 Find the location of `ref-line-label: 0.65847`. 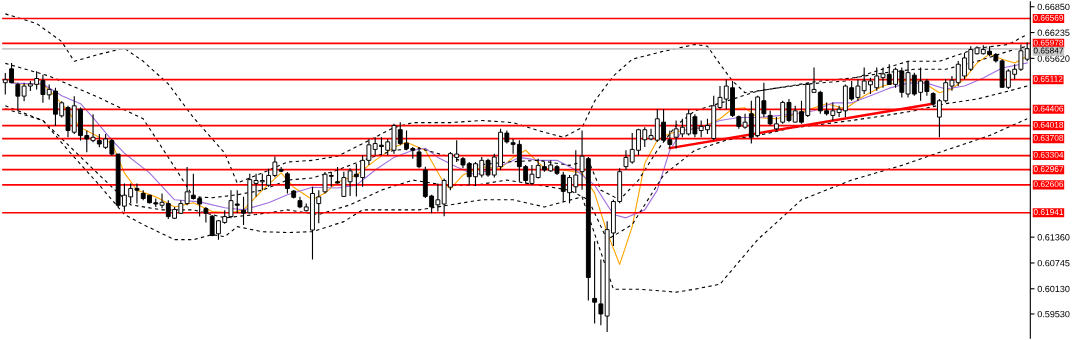

ref-line-label: 0.65847 is located at coordinates (1048, 50).